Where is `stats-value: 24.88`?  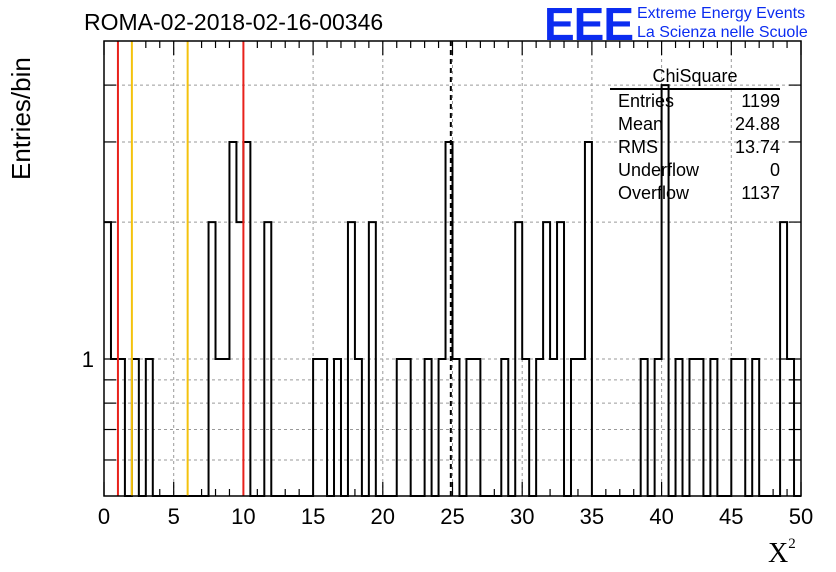
stats-value: 24.88 is located at coordinates (757, 124).